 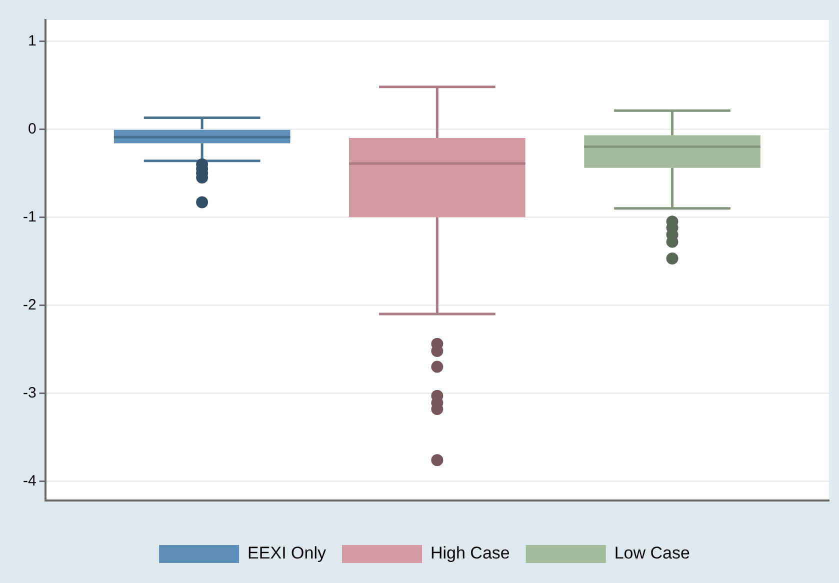 What do you see at coordinates (32, 129) in the screenshot?
I see `y-tick-label: 0` at bounding box center [32, 129].